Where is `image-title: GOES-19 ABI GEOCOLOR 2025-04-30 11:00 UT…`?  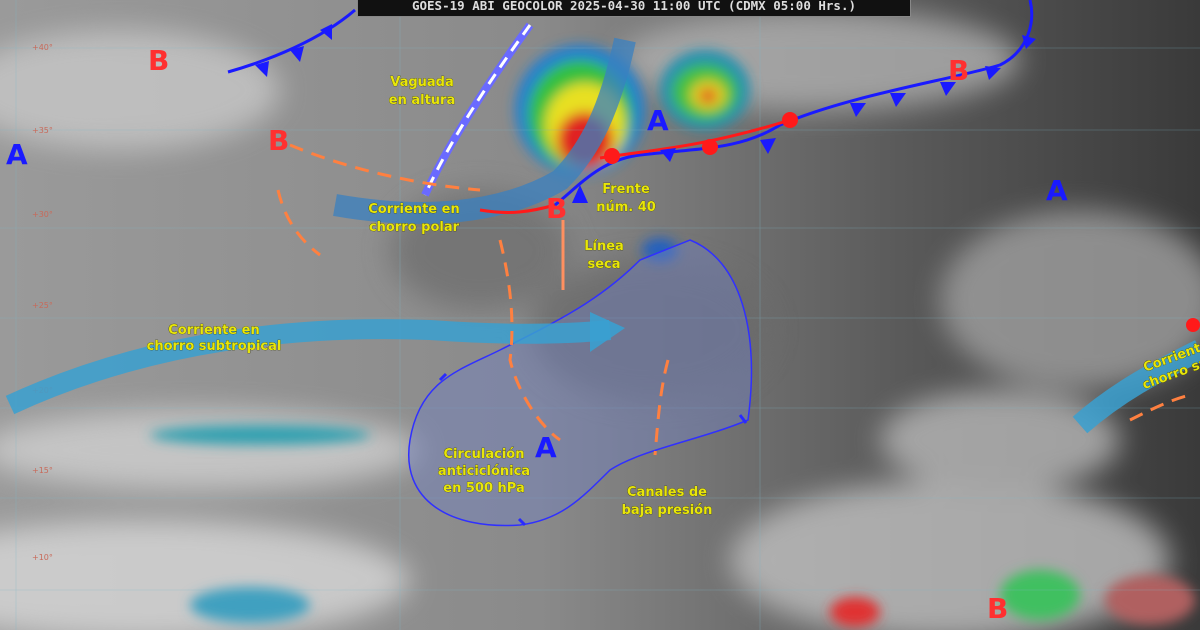 image-title: GOES-19 ABI GEOCOLOR 2025-04-30 11:00 UT… is located at coordinates (634, 8).